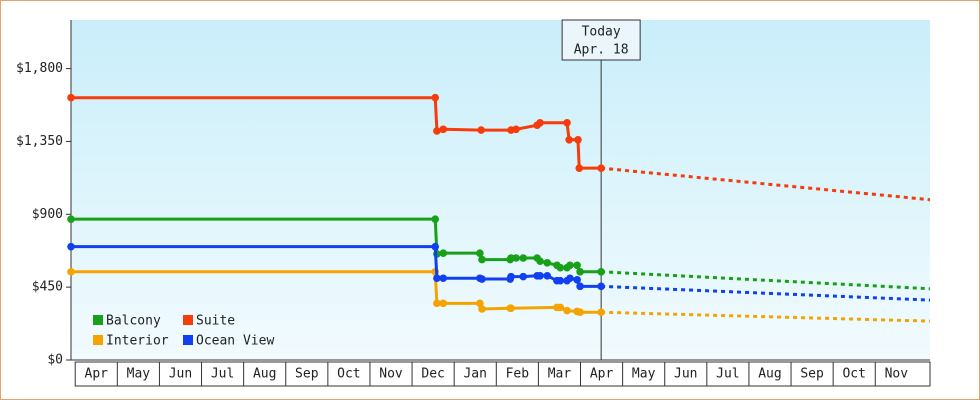 The height and width of the screenshot is (400, 980). What do you see at coordinates (137, 341) in the screenshot?
I see `legend-label: Interior` at bounding box center [137, 341].